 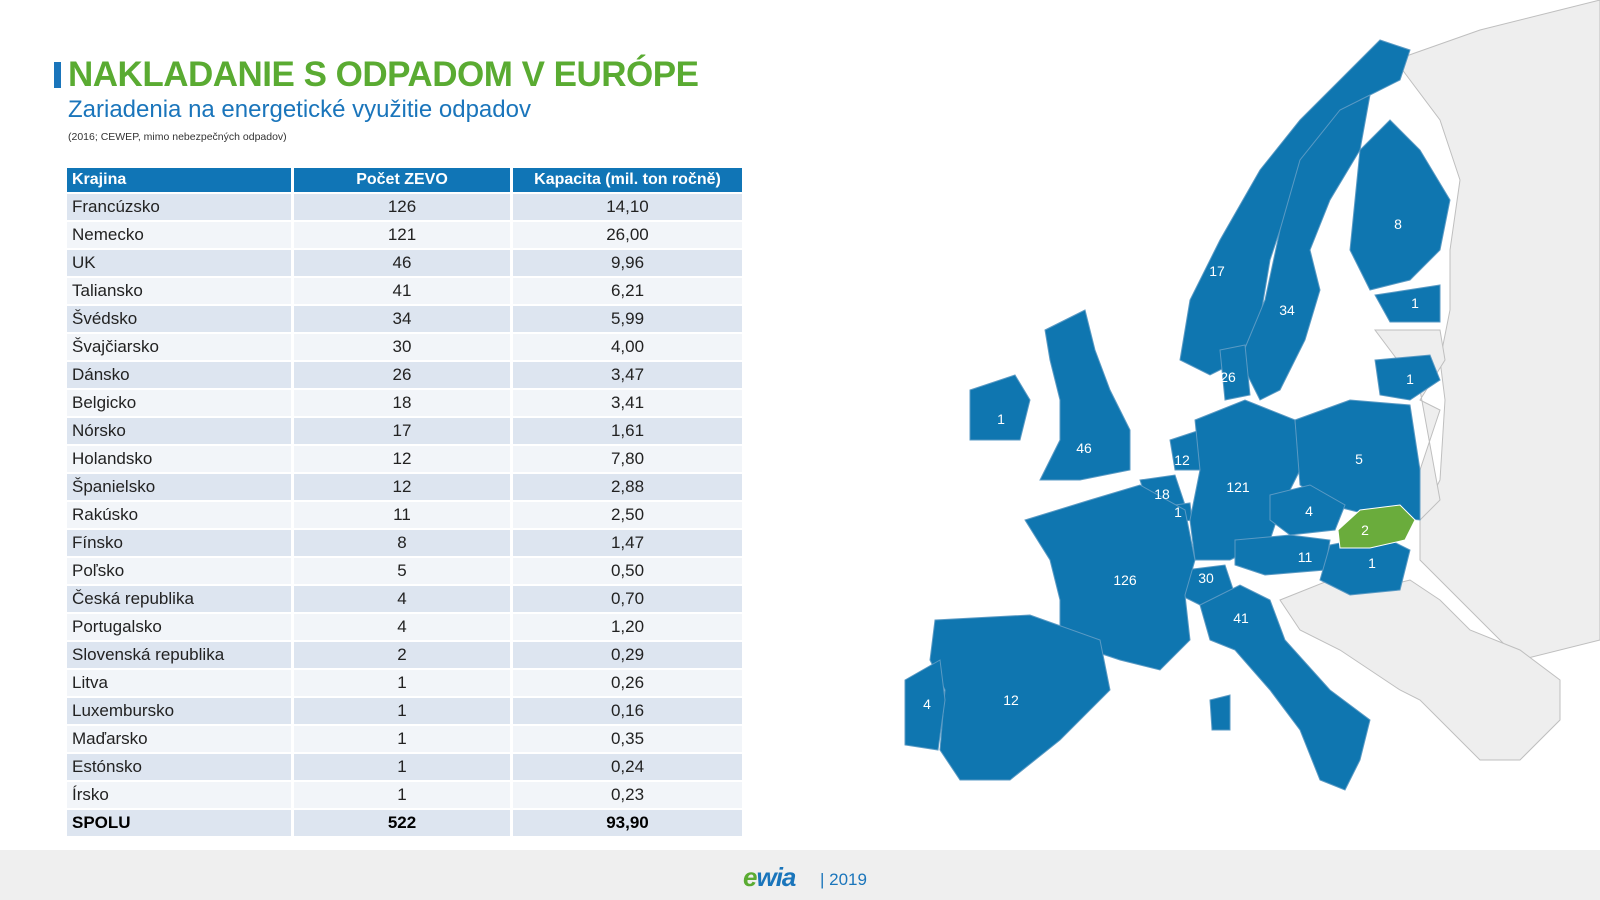 I want to click on cell-country: Francúzsko, so click(x=179, y=207).